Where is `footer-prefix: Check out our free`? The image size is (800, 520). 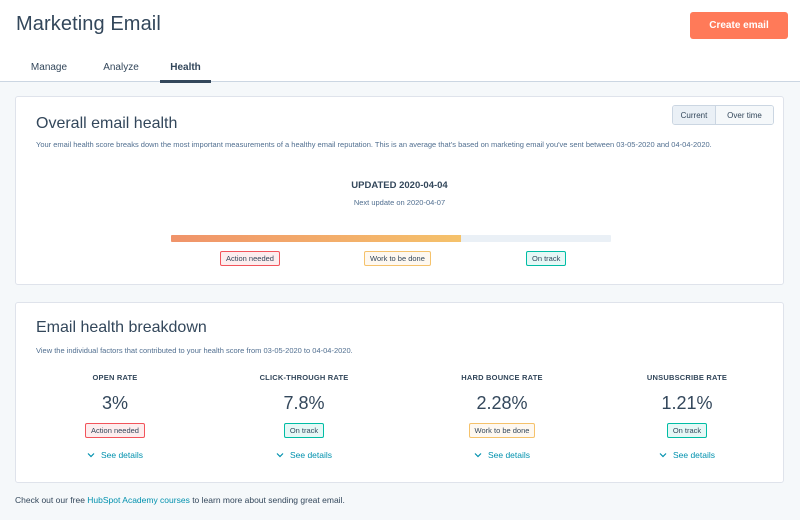 footer-prefix: Check out our free is located at coordinates (51, 500).